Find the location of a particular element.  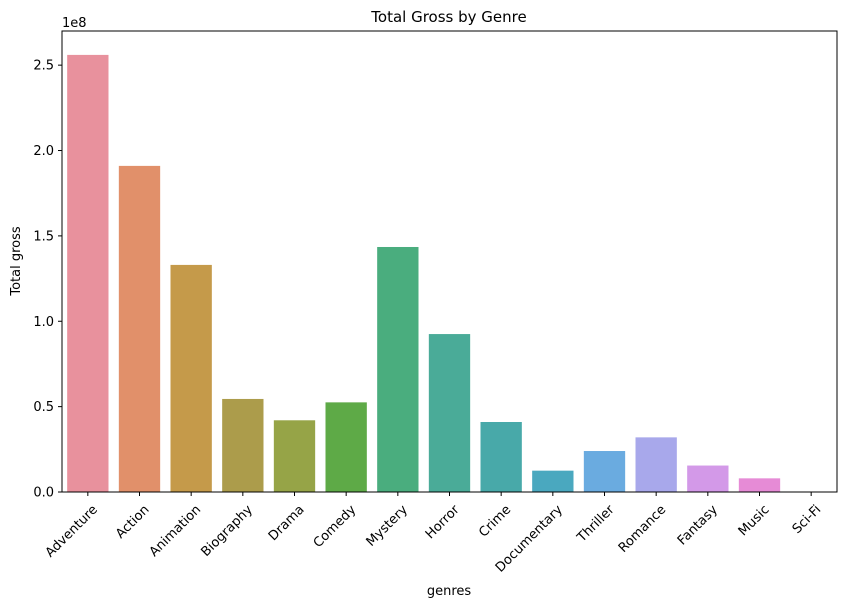

bar-documentary is located at coordinates (553, 481).